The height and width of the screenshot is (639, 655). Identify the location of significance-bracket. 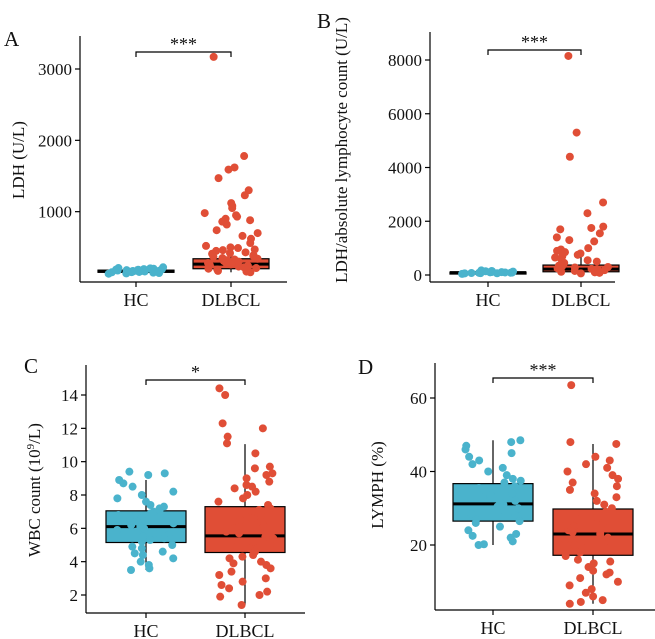
(183, 54).